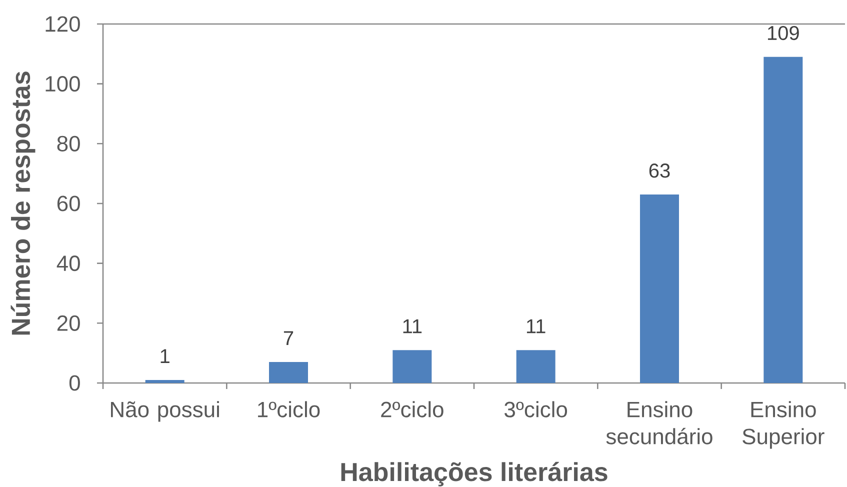  What do you see at coordinates (289, 409) in the screenshot?
I see `x-tick-label: 1ºciclo` at bounding box center [289, 409].